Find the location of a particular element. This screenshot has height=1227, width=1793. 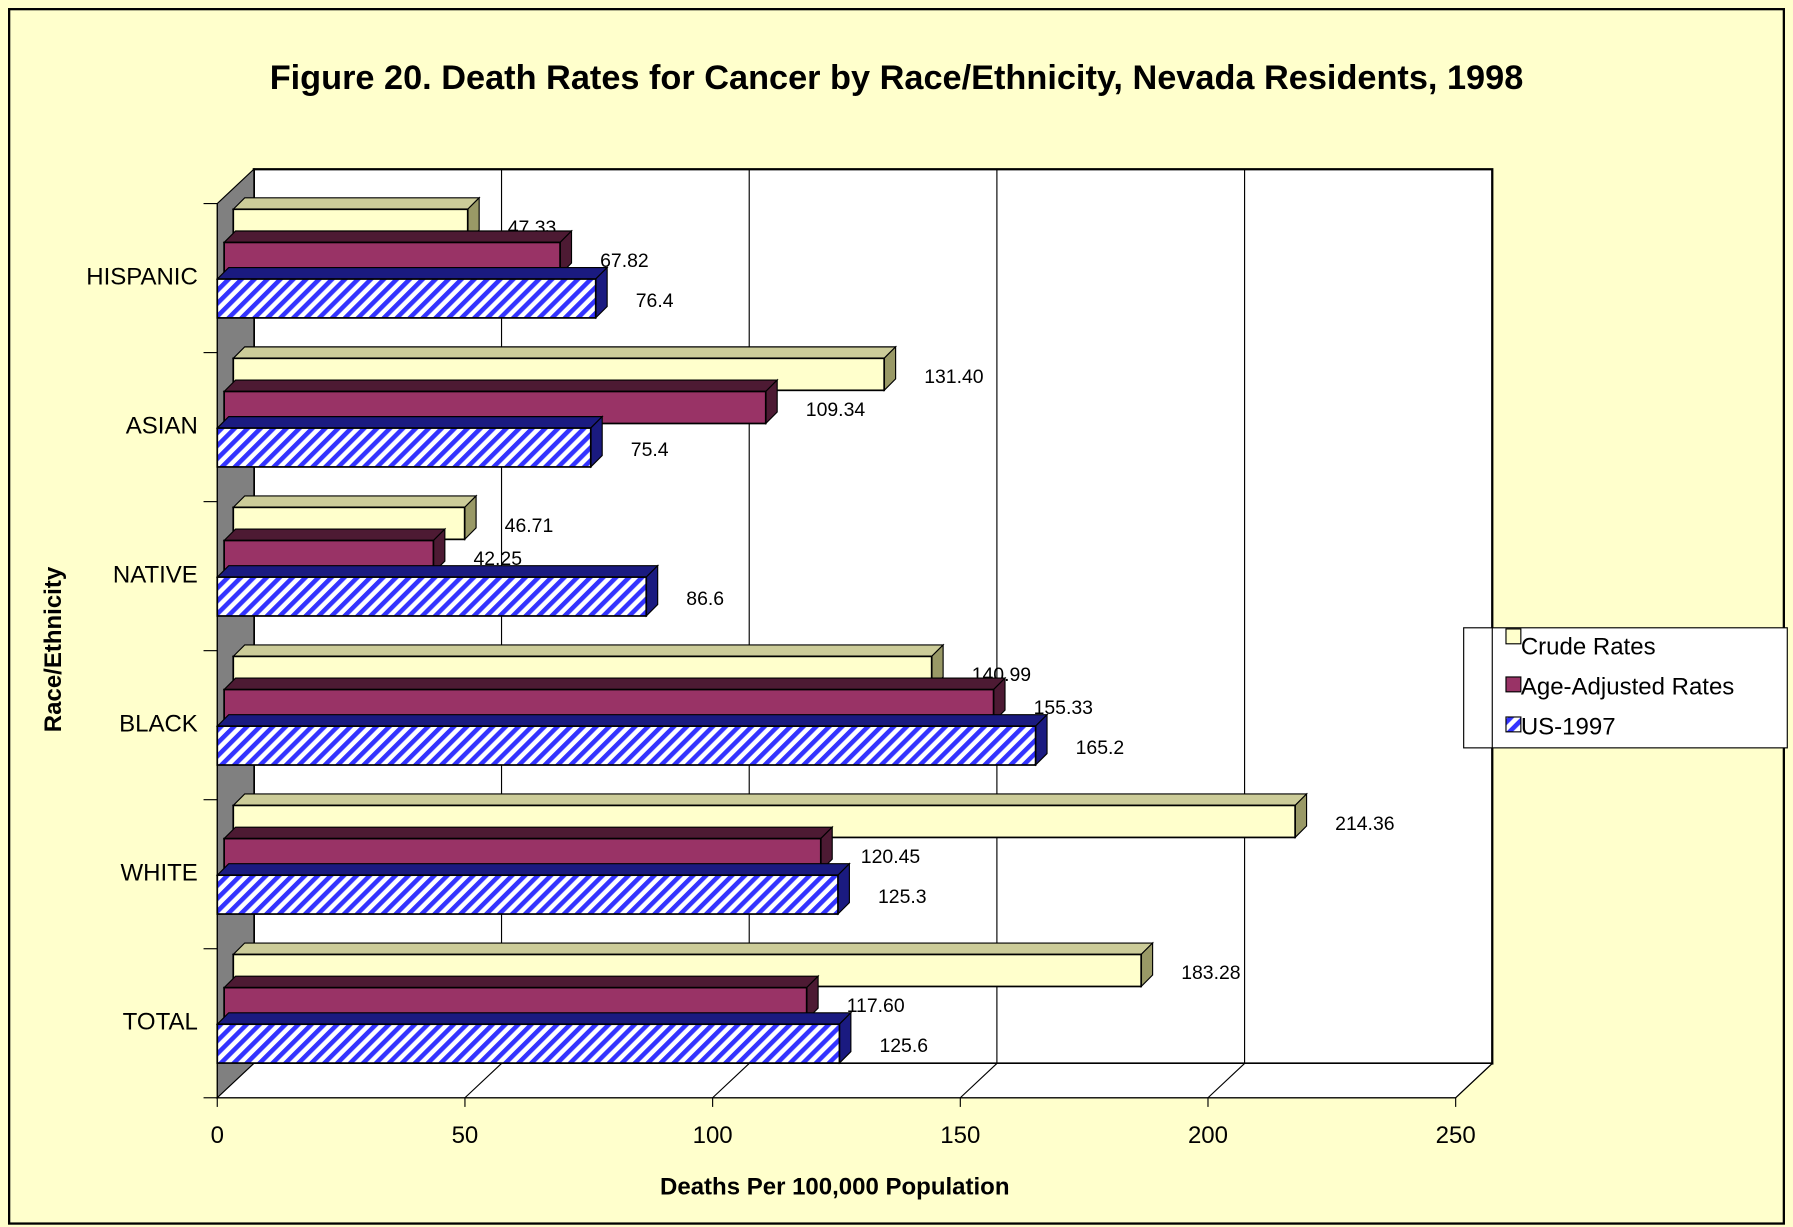

value-label: 46.71 is located at coordinates (529, 526).